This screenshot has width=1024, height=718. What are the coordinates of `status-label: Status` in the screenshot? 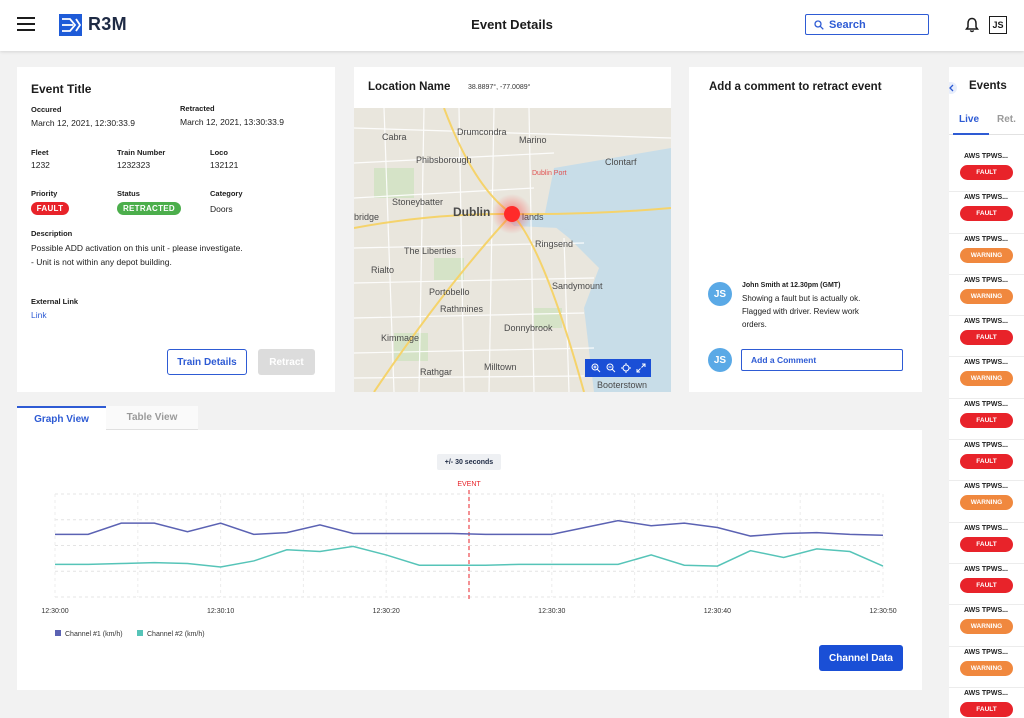 It's located at (128, 193).